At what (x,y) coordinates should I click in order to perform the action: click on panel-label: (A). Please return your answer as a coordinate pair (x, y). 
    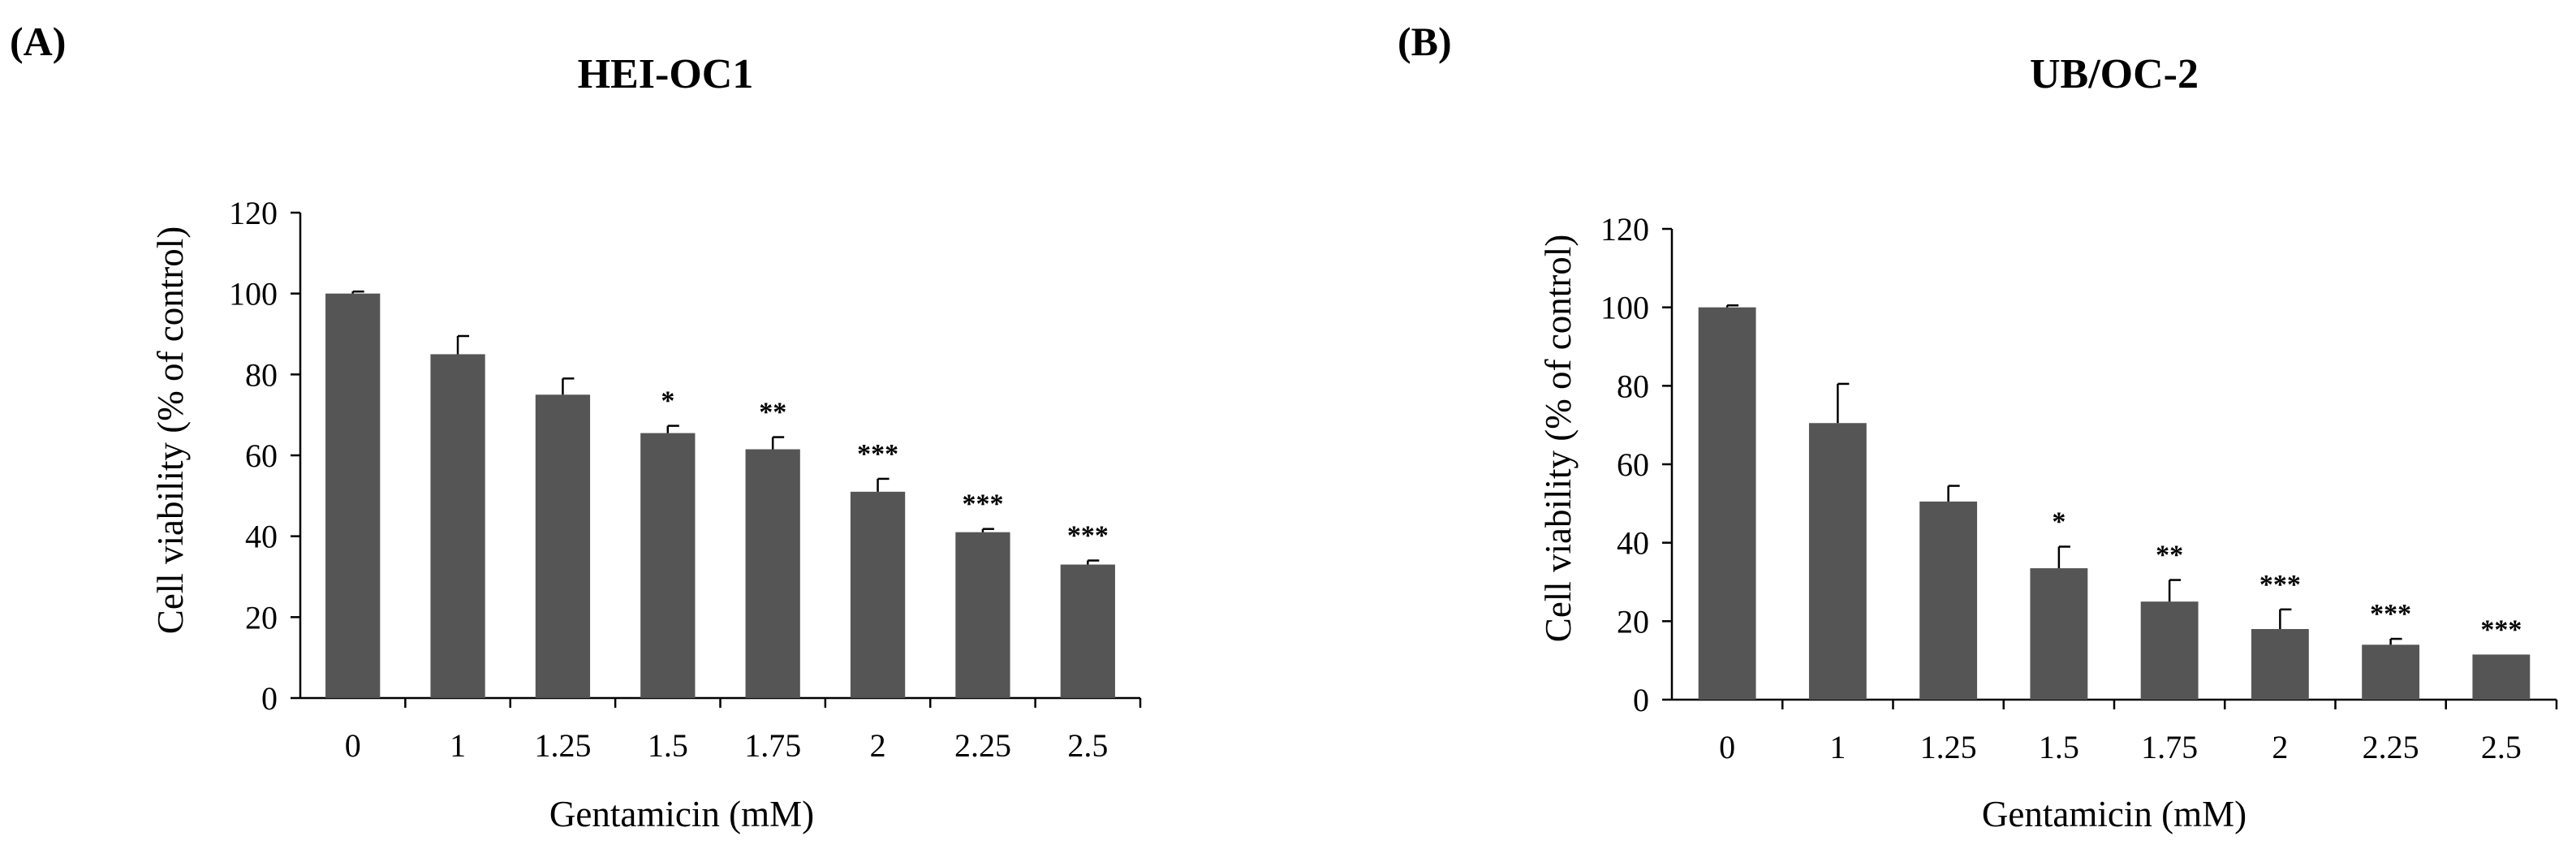
    Looking at the image, I should click on (38, 41).